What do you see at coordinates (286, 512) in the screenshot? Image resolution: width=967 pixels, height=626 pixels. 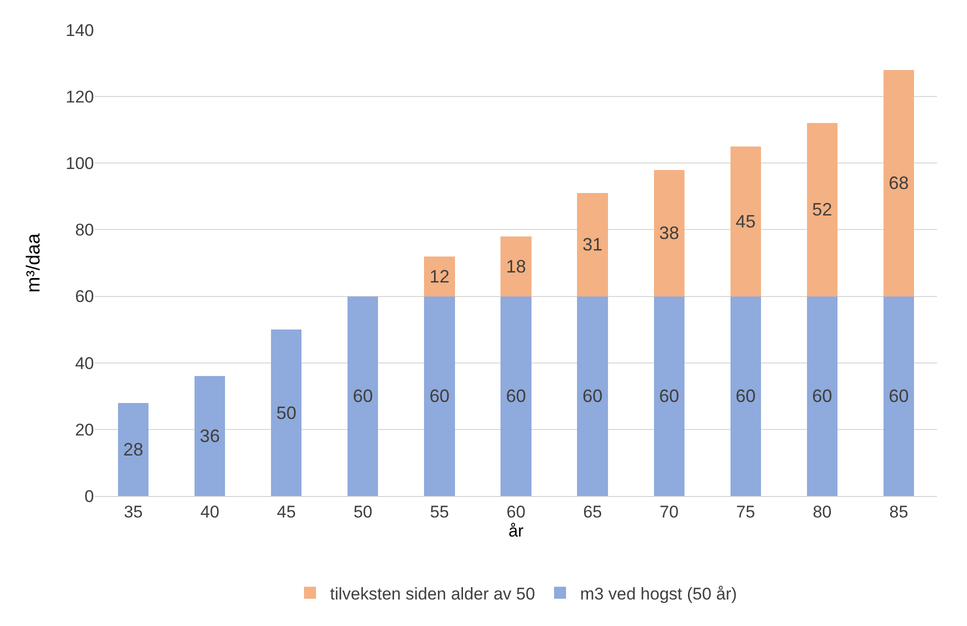 I see `x-tick-label: 45` at bounding box center [286, 512].